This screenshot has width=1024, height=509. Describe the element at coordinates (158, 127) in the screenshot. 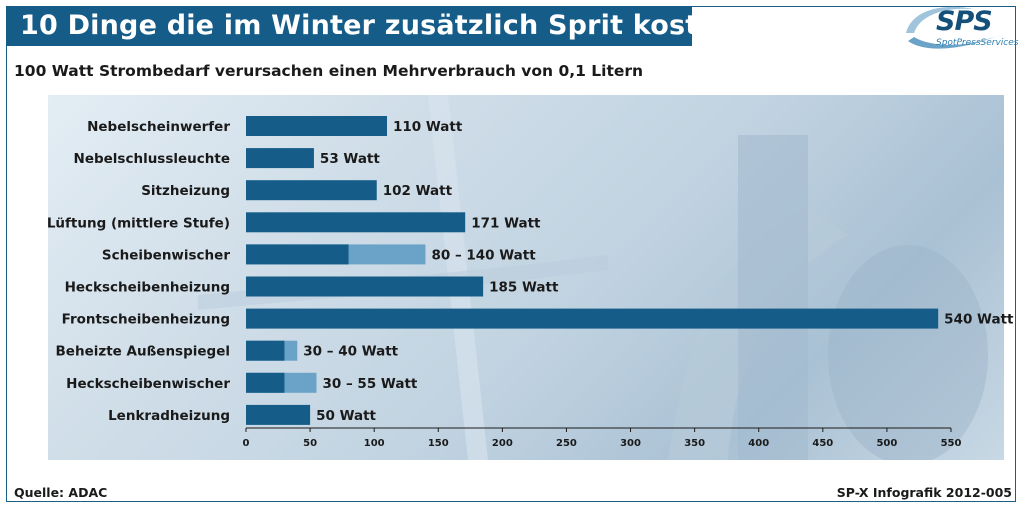

I see `category-label: Nebelscheinwerfer` at that location.